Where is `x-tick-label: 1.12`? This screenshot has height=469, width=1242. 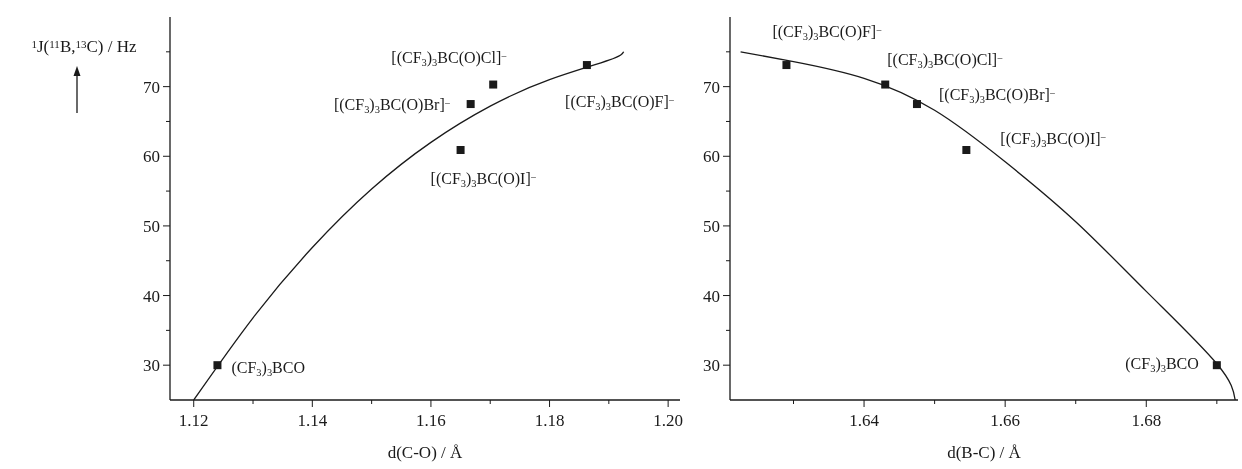
x-tick-label: 1.12 is located at coordinates (193, 420).